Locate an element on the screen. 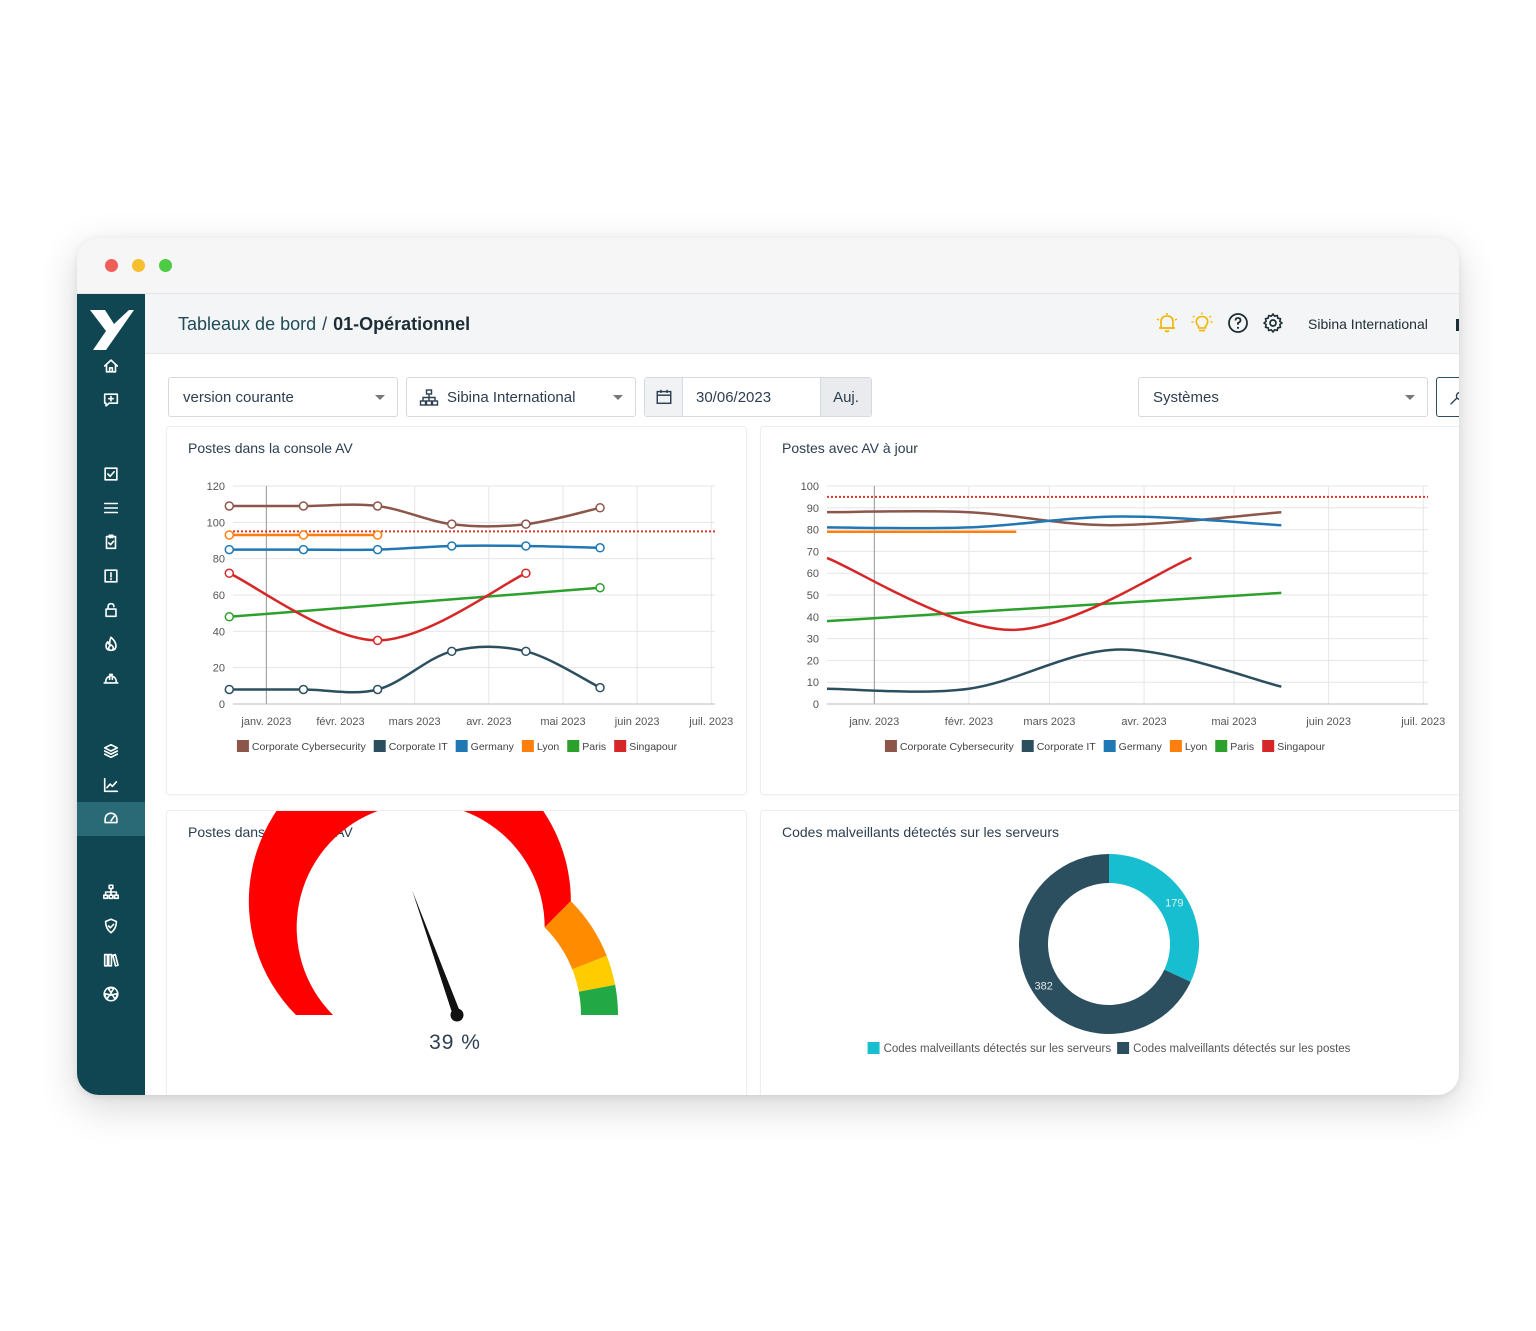  sidebar-item-alert-square is located at coordinates (111, 576).